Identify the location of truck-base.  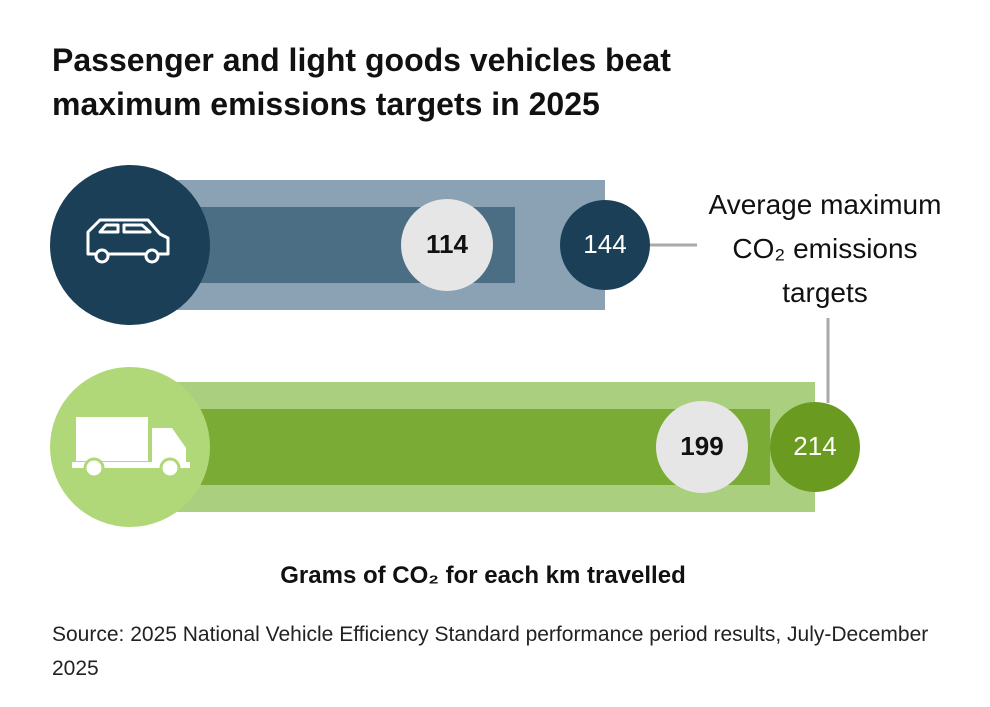
(131, 465).